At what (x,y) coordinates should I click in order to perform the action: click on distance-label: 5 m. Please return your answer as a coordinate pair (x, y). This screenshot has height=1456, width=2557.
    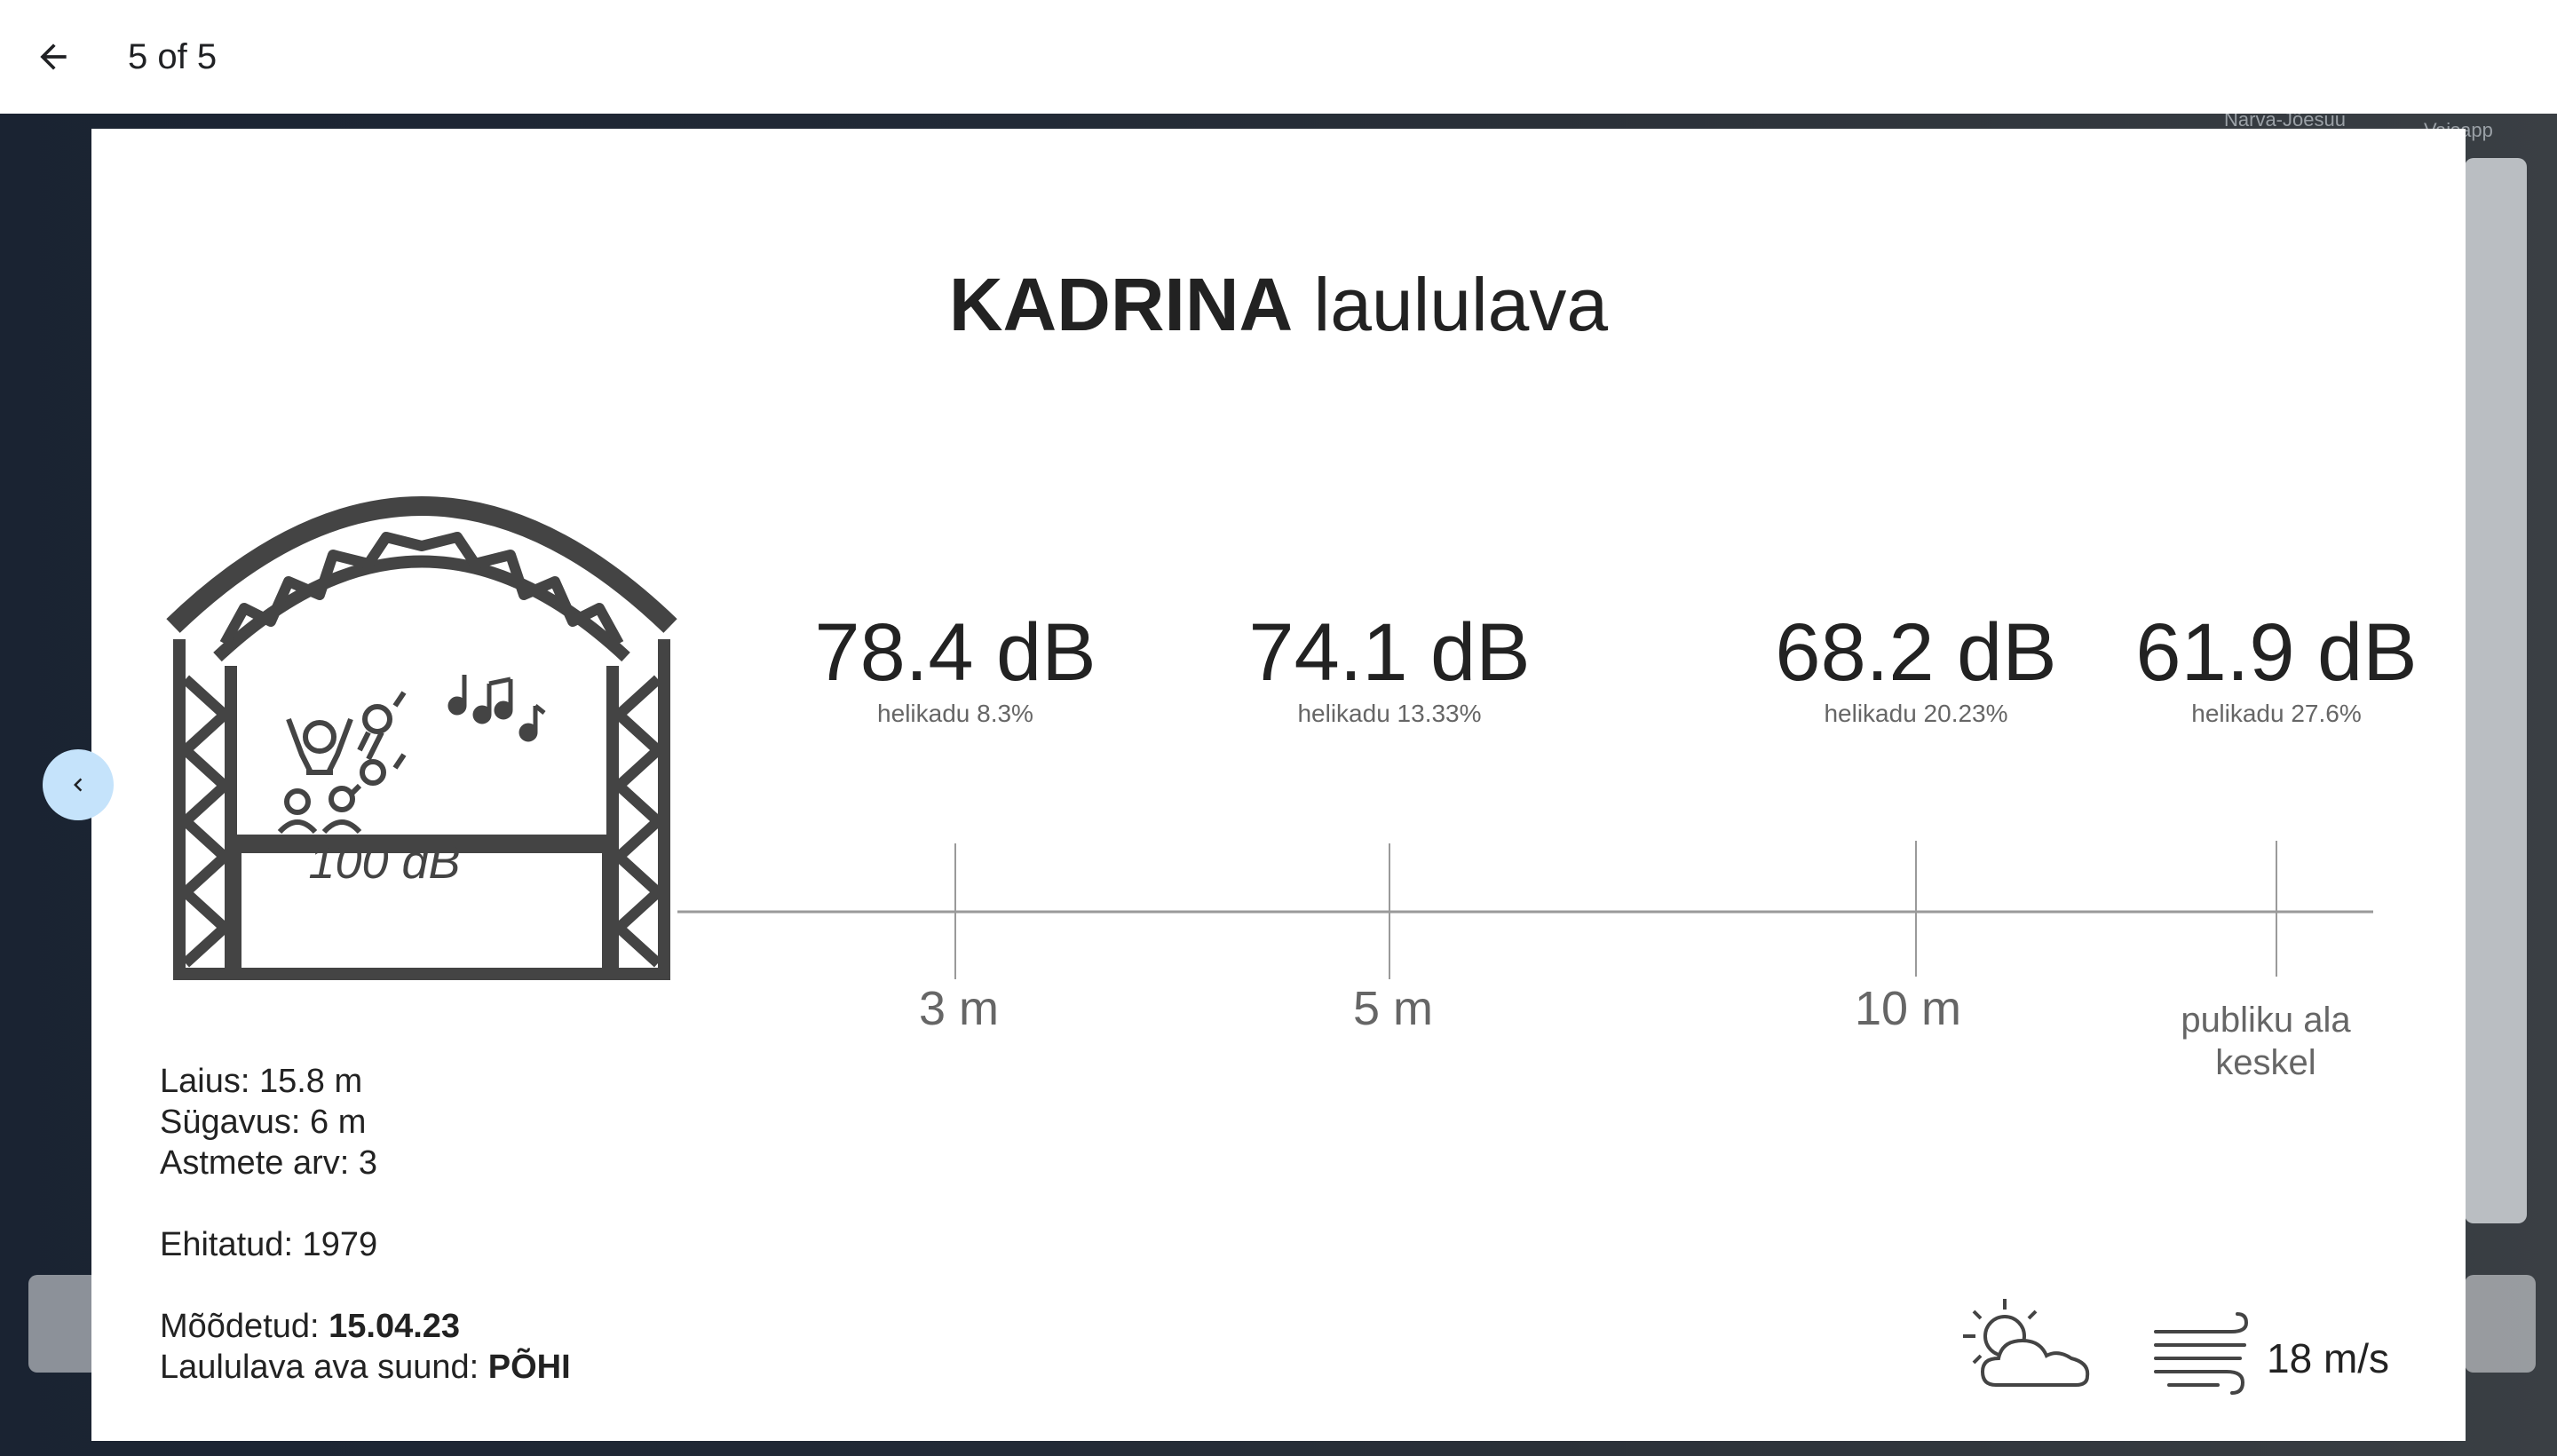
    Looking at the image, I should click on (1393, 1009).